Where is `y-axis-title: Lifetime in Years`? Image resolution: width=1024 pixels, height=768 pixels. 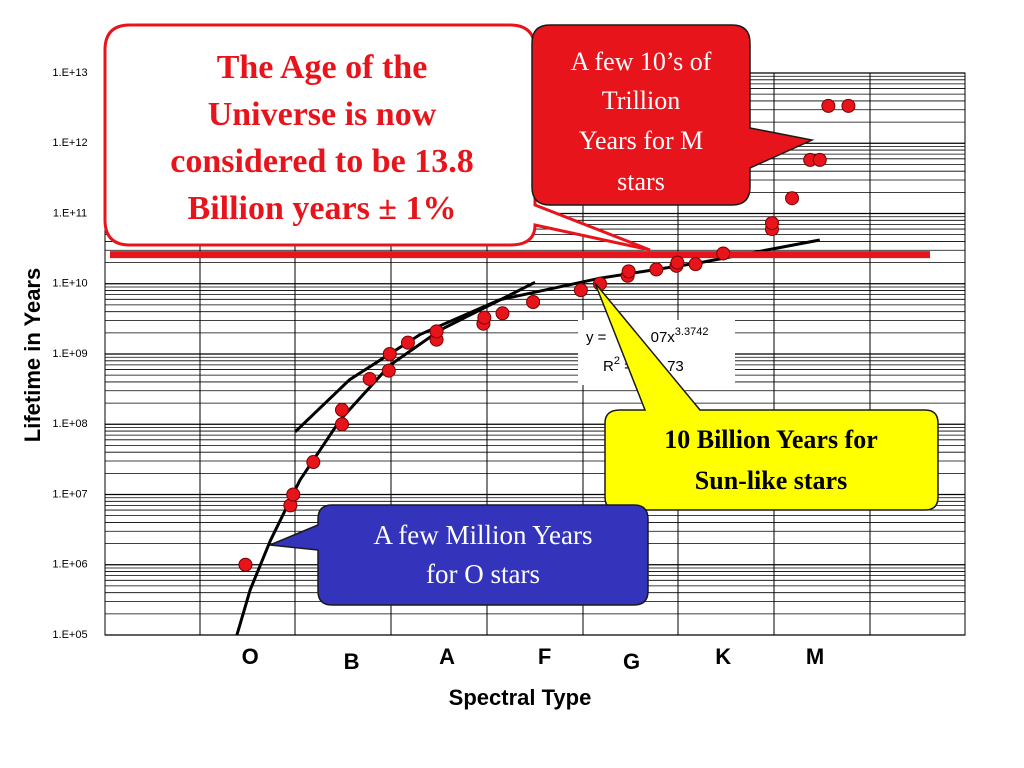
y-axis-title: Lifetime in Years is located at coordinates (32, 355).